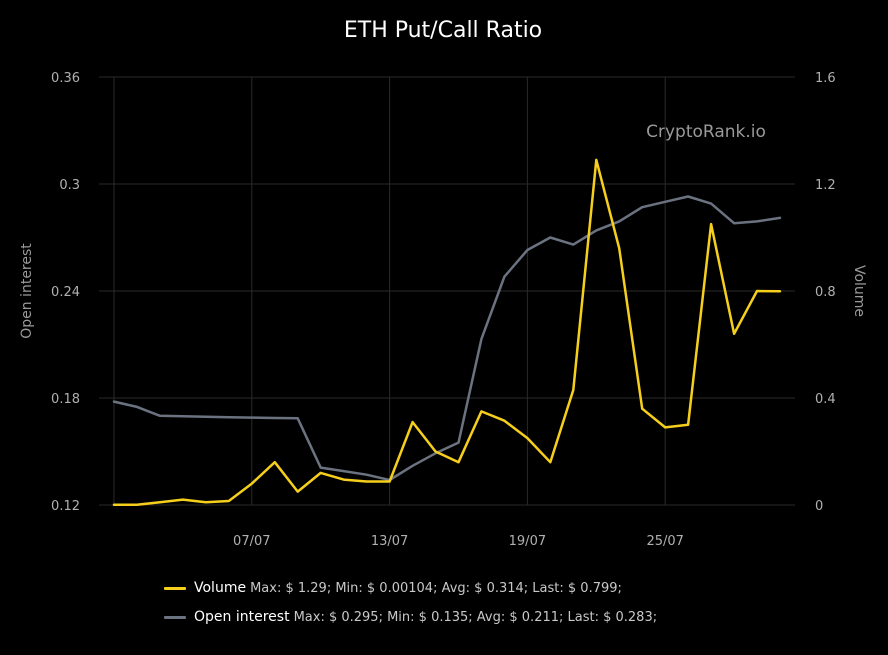 This screenshot has height=655, width=888. Describe the element at coordinates (65, 399) in the screenshot. I see `left-tick-label: 0.18` at that location.